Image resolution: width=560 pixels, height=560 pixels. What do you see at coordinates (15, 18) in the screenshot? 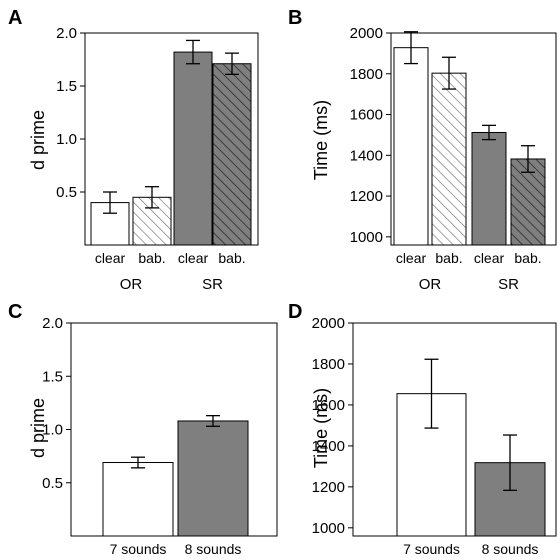
I see `panel-letter: A` at bounding box center [15, 18].